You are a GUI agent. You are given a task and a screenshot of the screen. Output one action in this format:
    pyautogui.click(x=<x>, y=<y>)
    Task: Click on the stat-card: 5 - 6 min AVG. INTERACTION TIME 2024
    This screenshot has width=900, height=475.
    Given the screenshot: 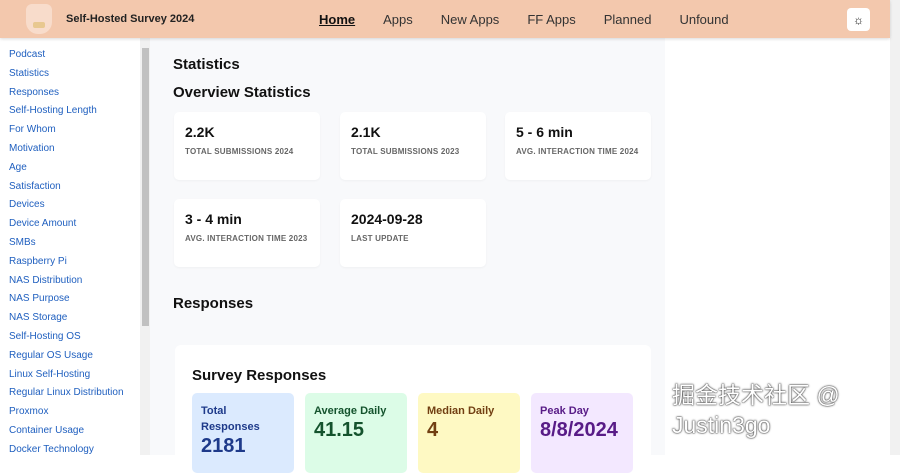 What is the action you would take?
    pyautogui.click(x=578, y=146)
    